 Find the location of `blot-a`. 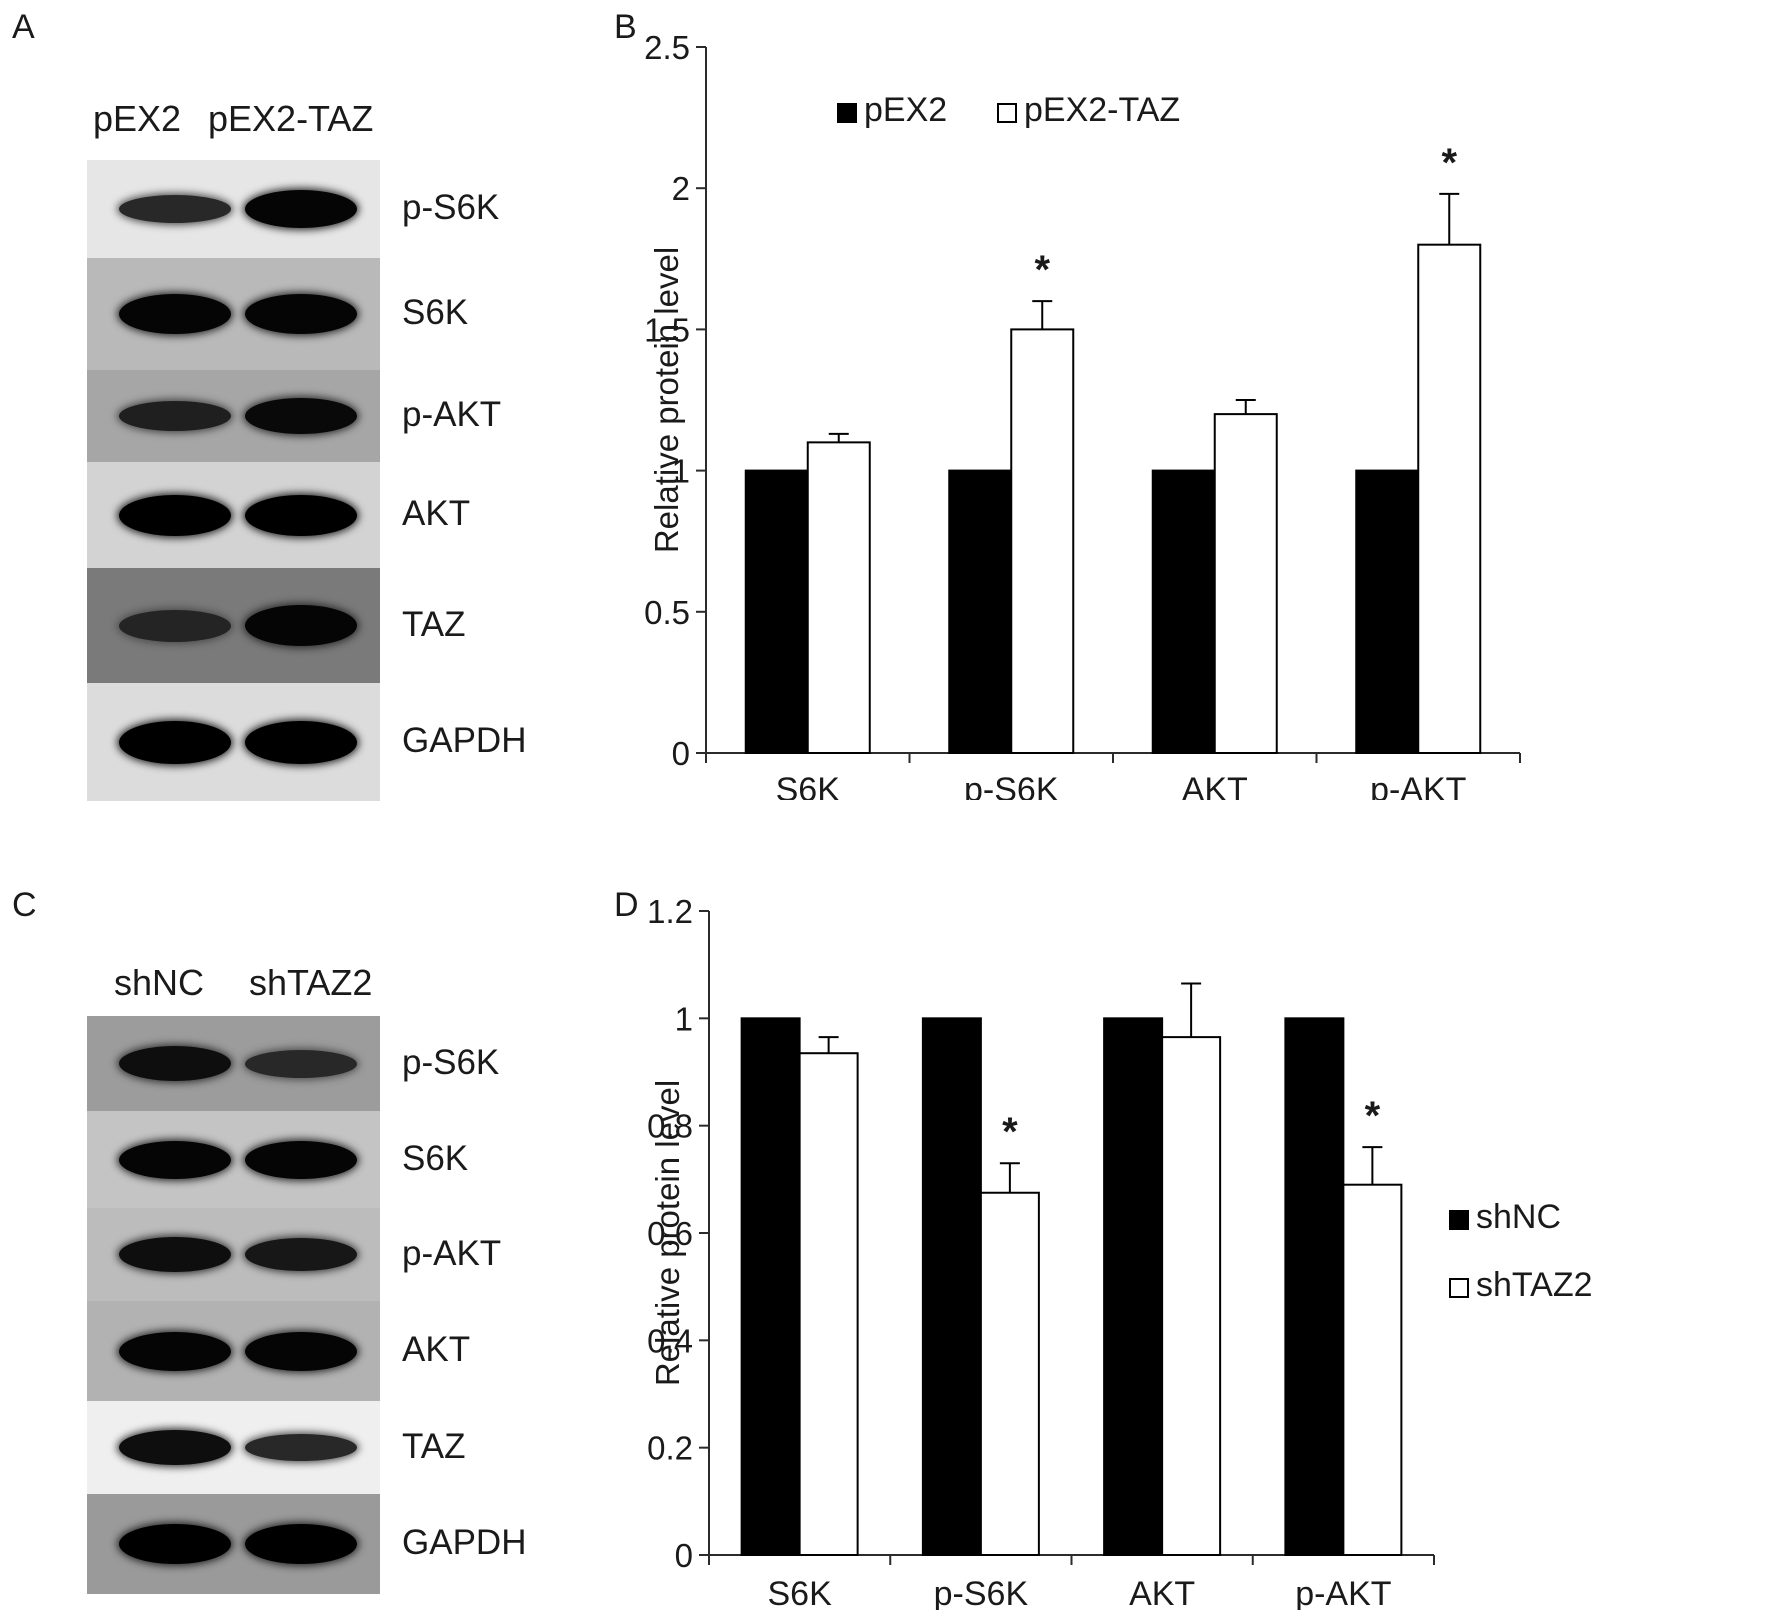

blot-a is located at coordinates (233, 480).